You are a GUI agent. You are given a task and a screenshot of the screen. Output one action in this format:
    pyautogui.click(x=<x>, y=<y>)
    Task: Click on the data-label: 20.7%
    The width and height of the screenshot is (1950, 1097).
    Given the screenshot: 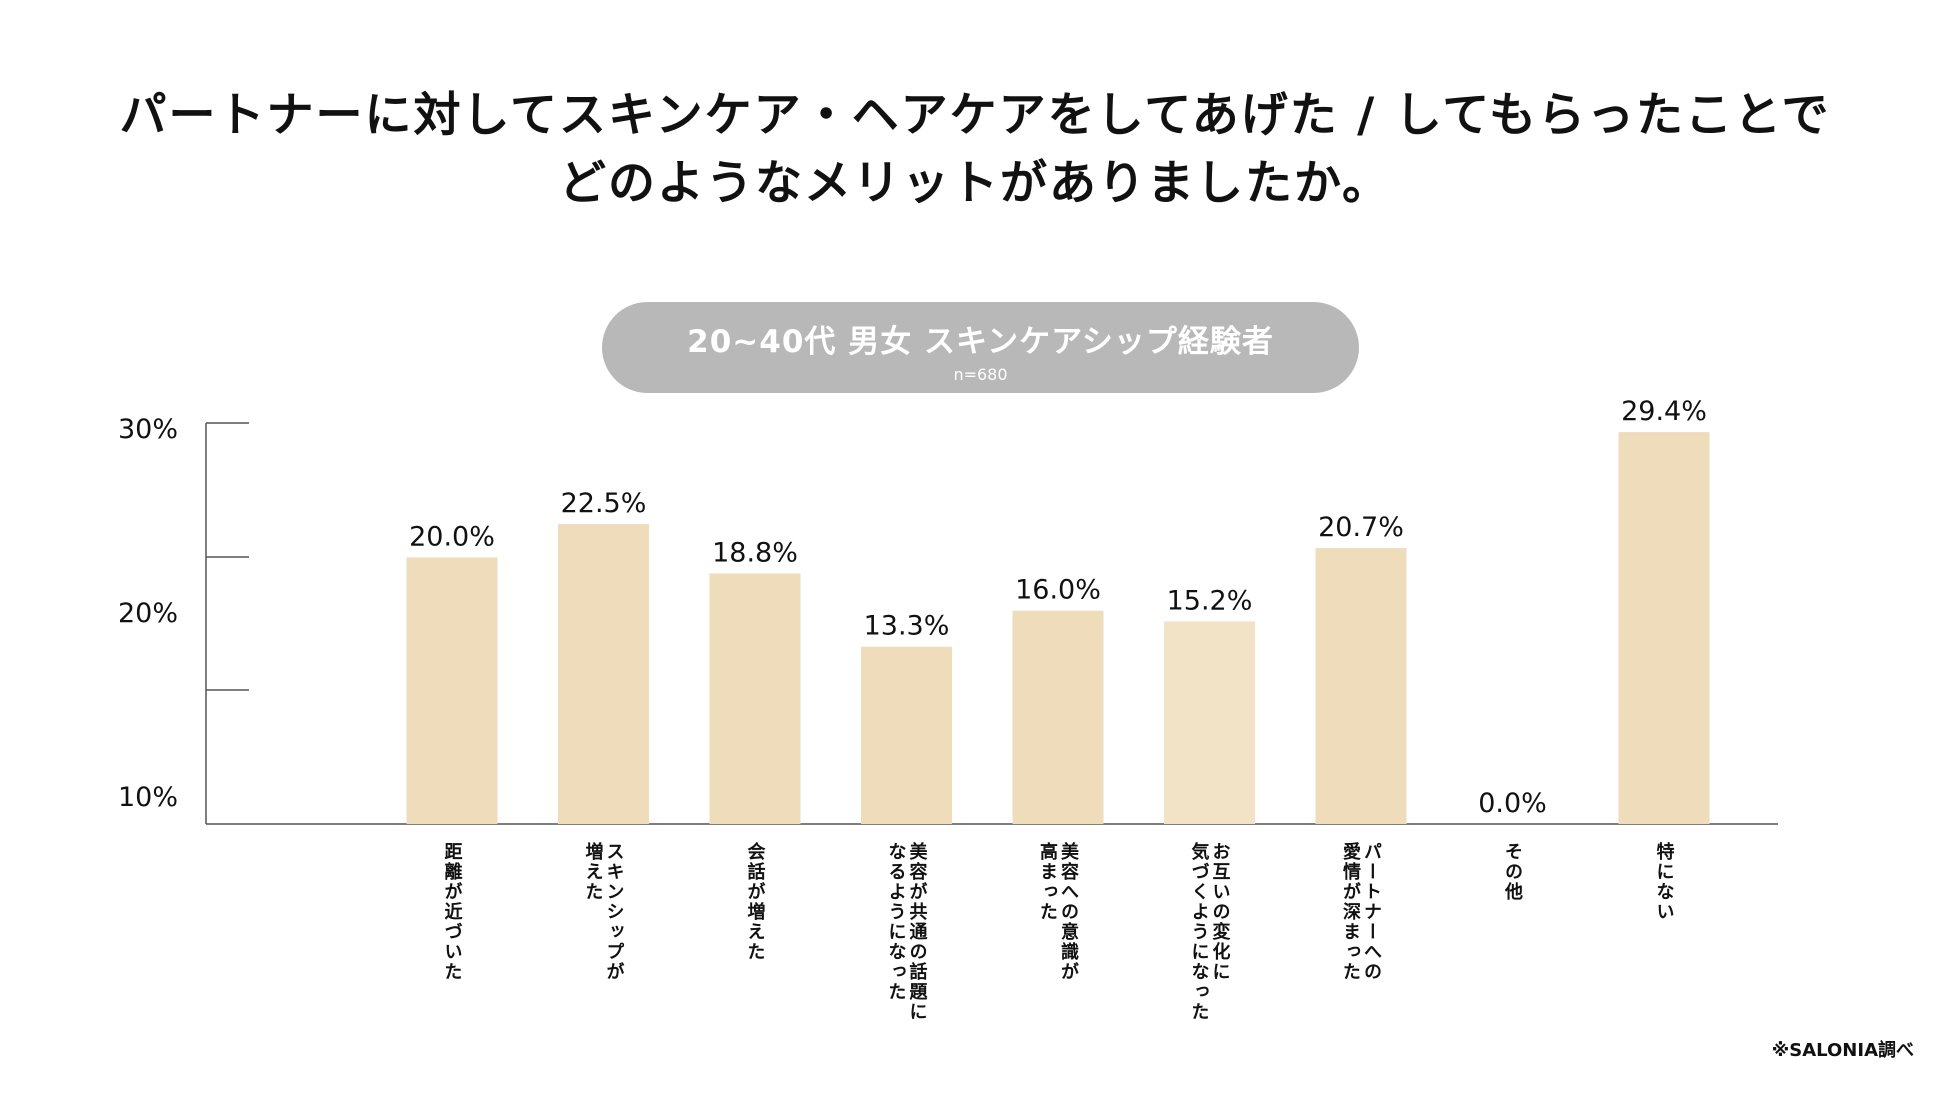 What is the action you would take?
    pyautogui.click(x=1361, y=527)
    